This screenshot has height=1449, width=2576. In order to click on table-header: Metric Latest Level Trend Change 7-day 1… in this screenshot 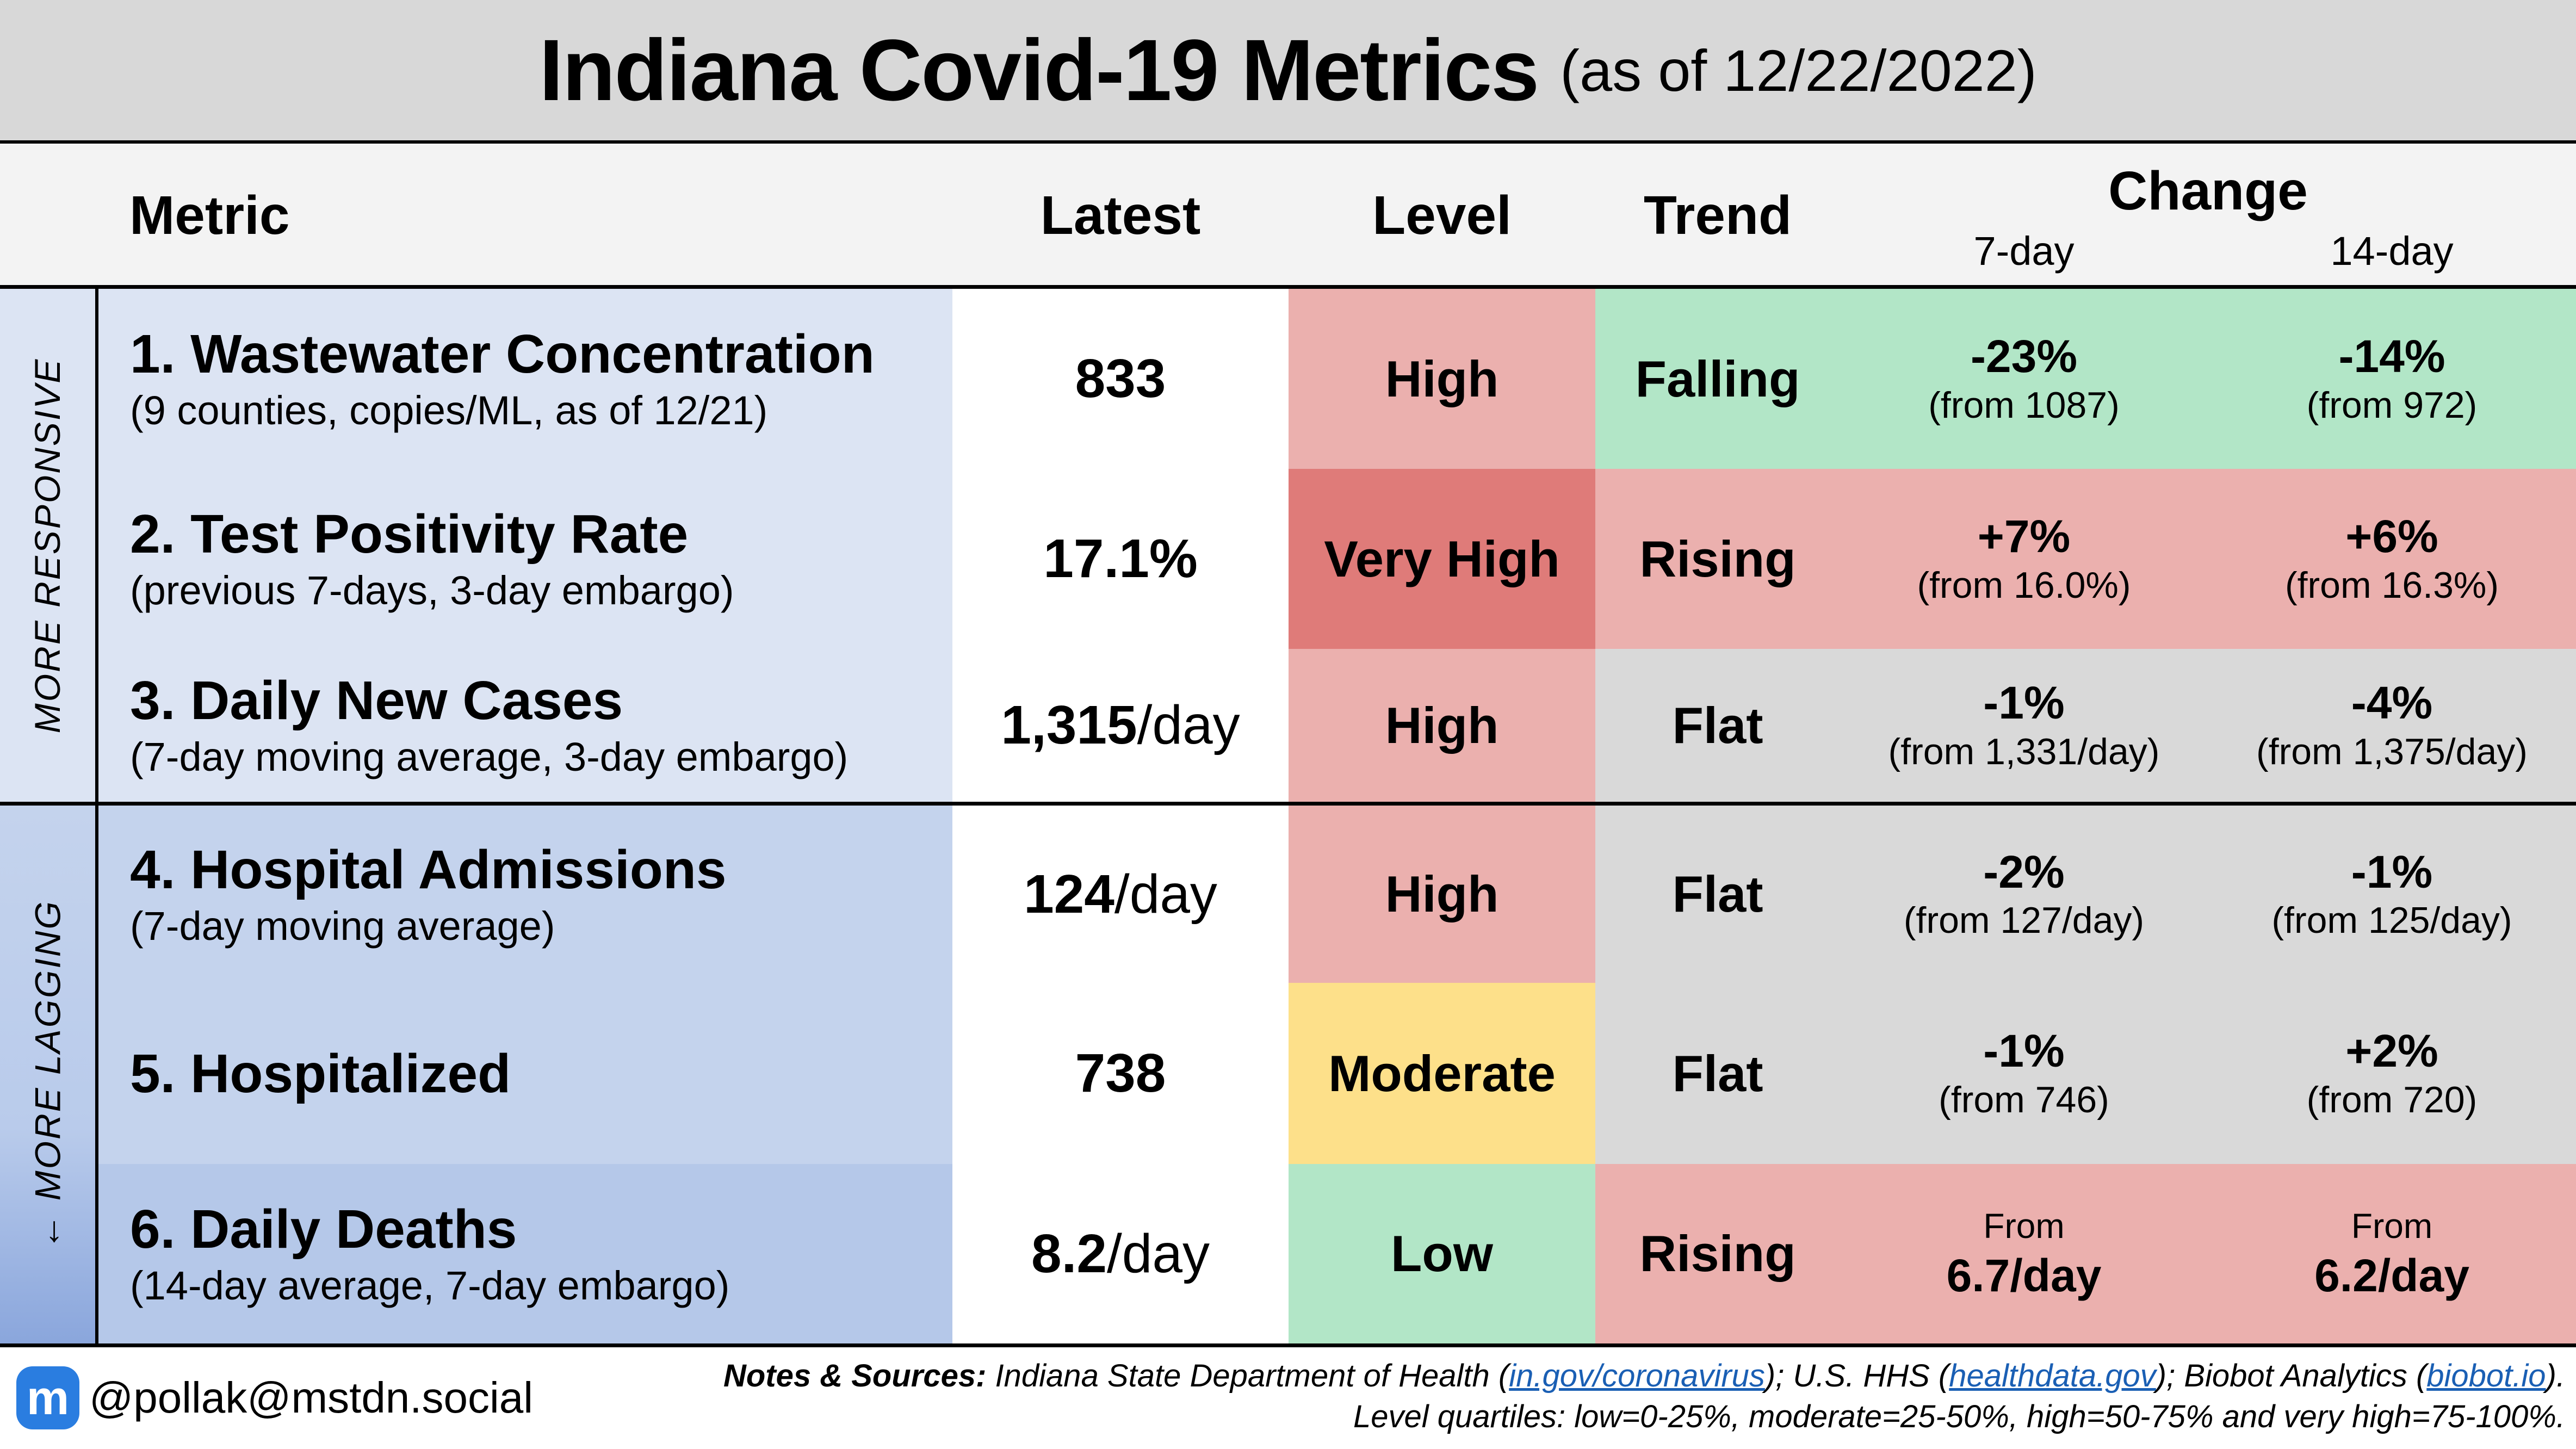, I will do `click(1288, 216)`.